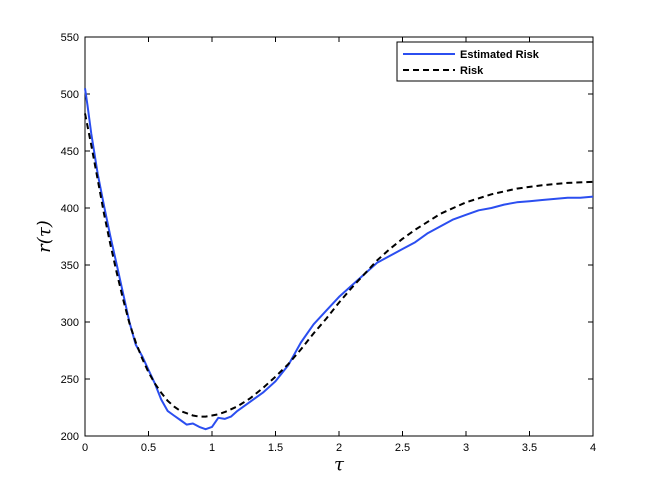 The image size is (654, 490). What do you see at coordinates (339, 448) in the screenshot?
I see `x-tick-label: 2` at bounding box center [339, 448].